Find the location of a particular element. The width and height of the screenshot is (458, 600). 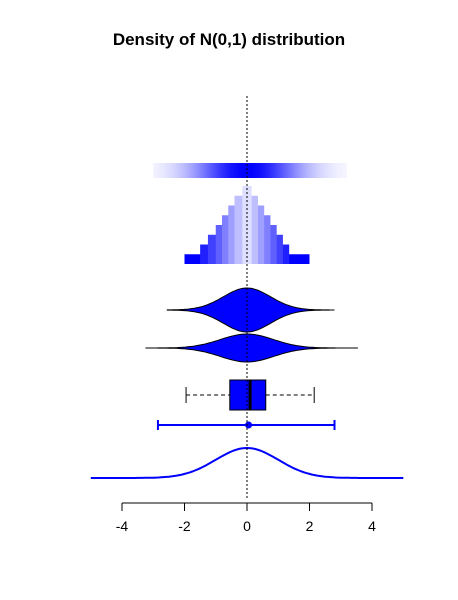

x-axis: -4 -2 0 2 4 is located at coordinates (246, 518).